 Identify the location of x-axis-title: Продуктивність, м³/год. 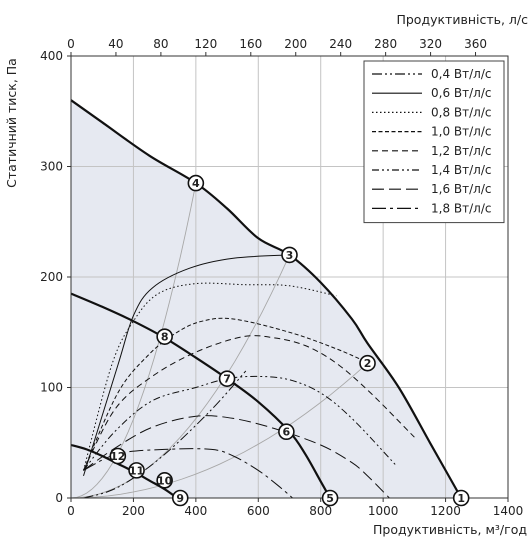
(450, 529).